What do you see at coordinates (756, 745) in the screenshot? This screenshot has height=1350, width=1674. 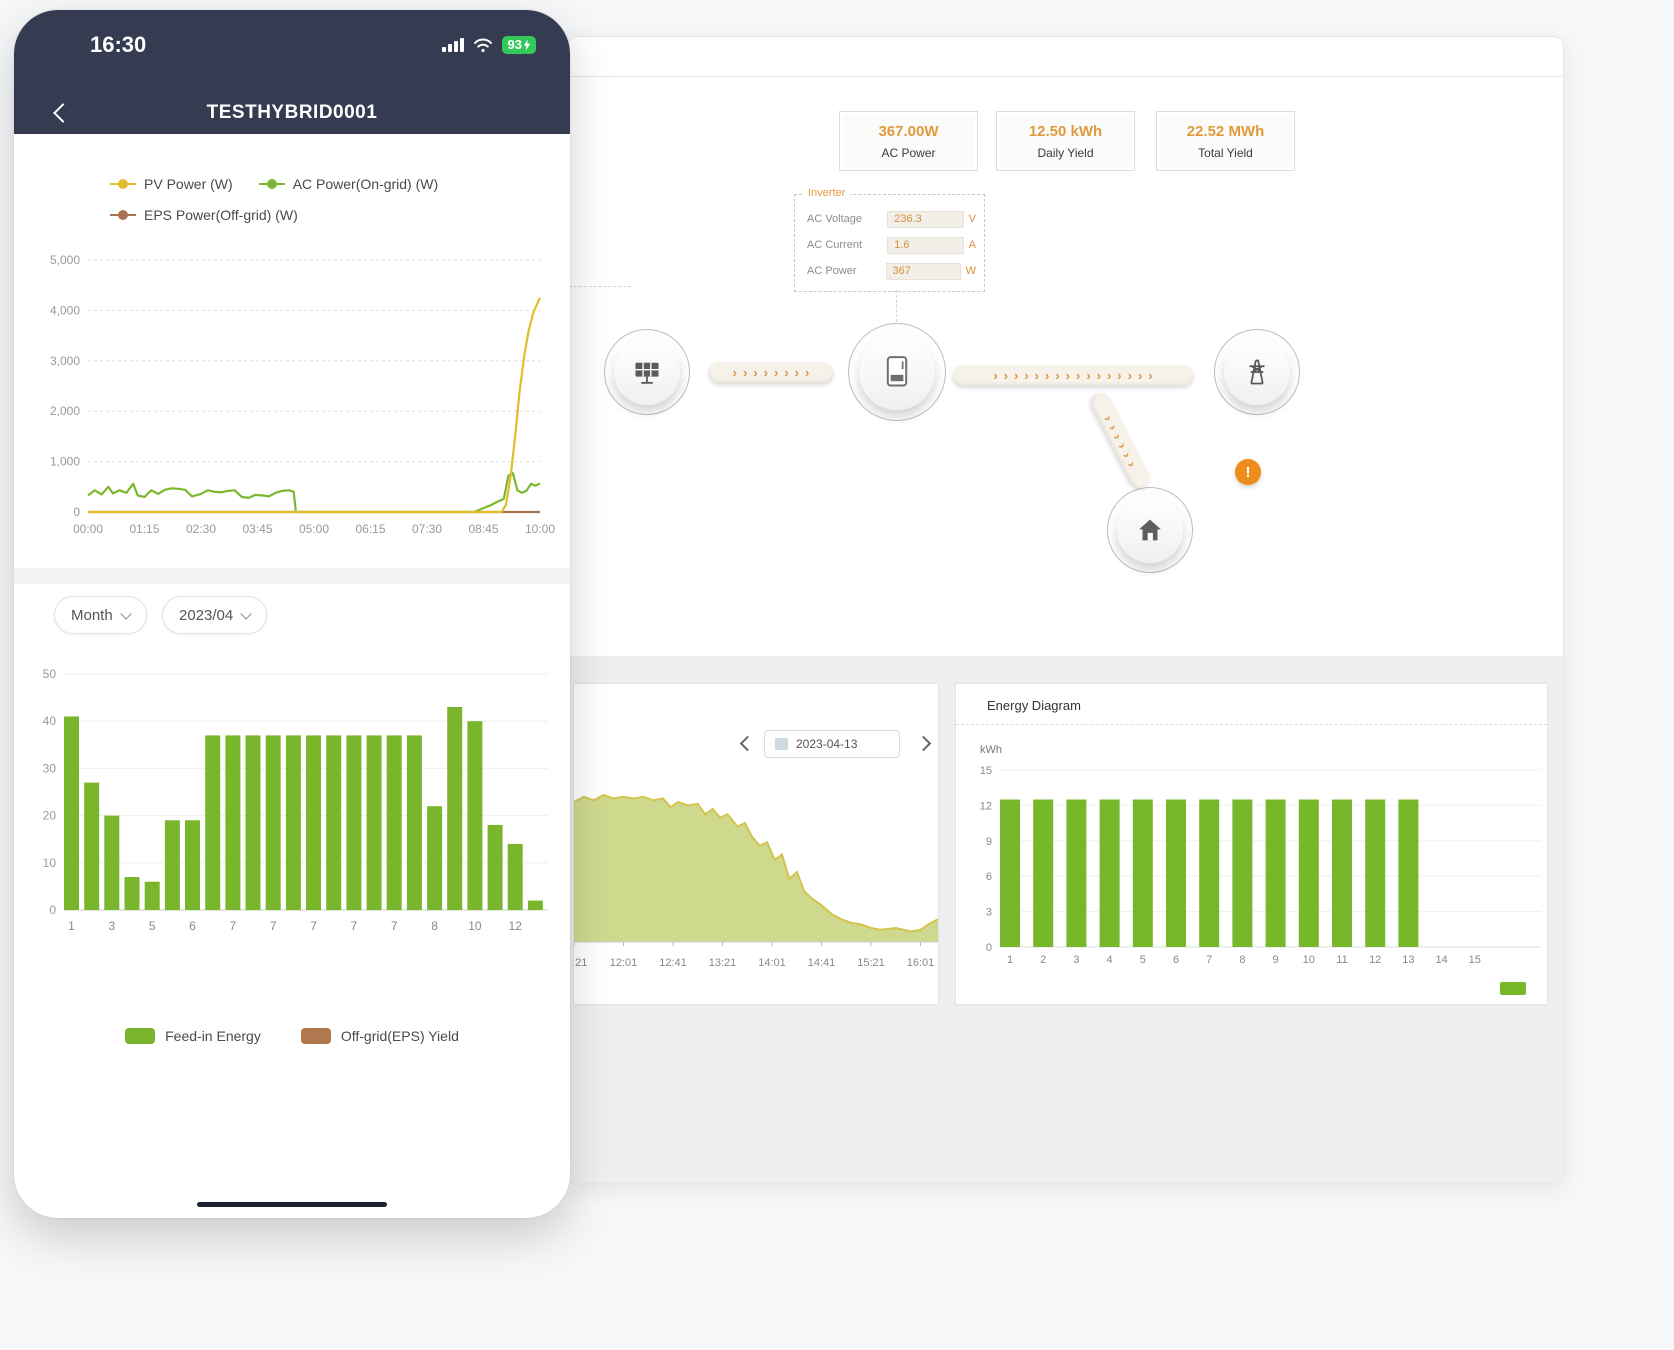 I see `date-navigator: 2023-04-13` at bounding box center [756, 745].